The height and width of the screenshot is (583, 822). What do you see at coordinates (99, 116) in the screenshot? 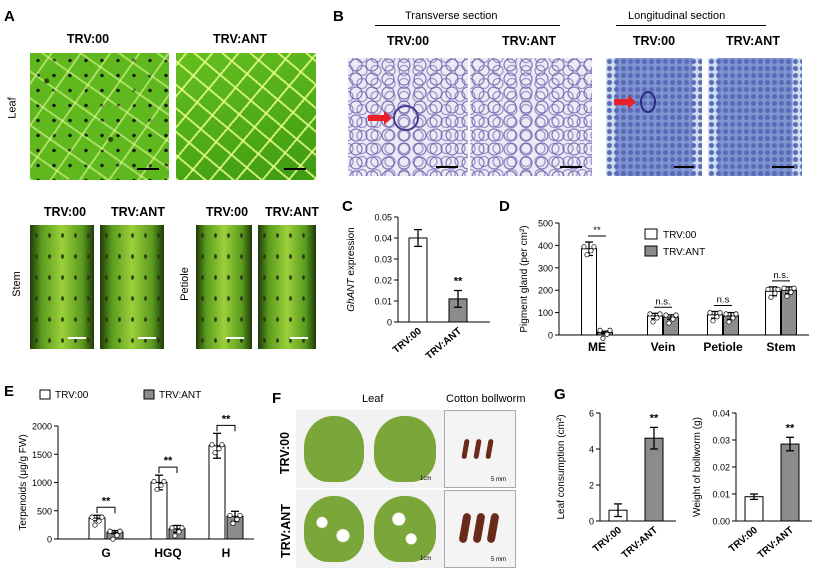
I see `leaf-photo-trv00` at bounding box center [99, 116].